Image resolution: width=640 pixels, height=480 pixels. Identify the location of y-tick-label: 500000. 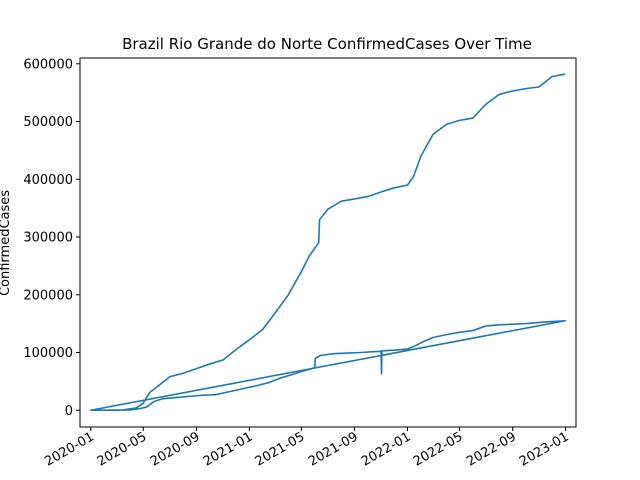
(48, 122).